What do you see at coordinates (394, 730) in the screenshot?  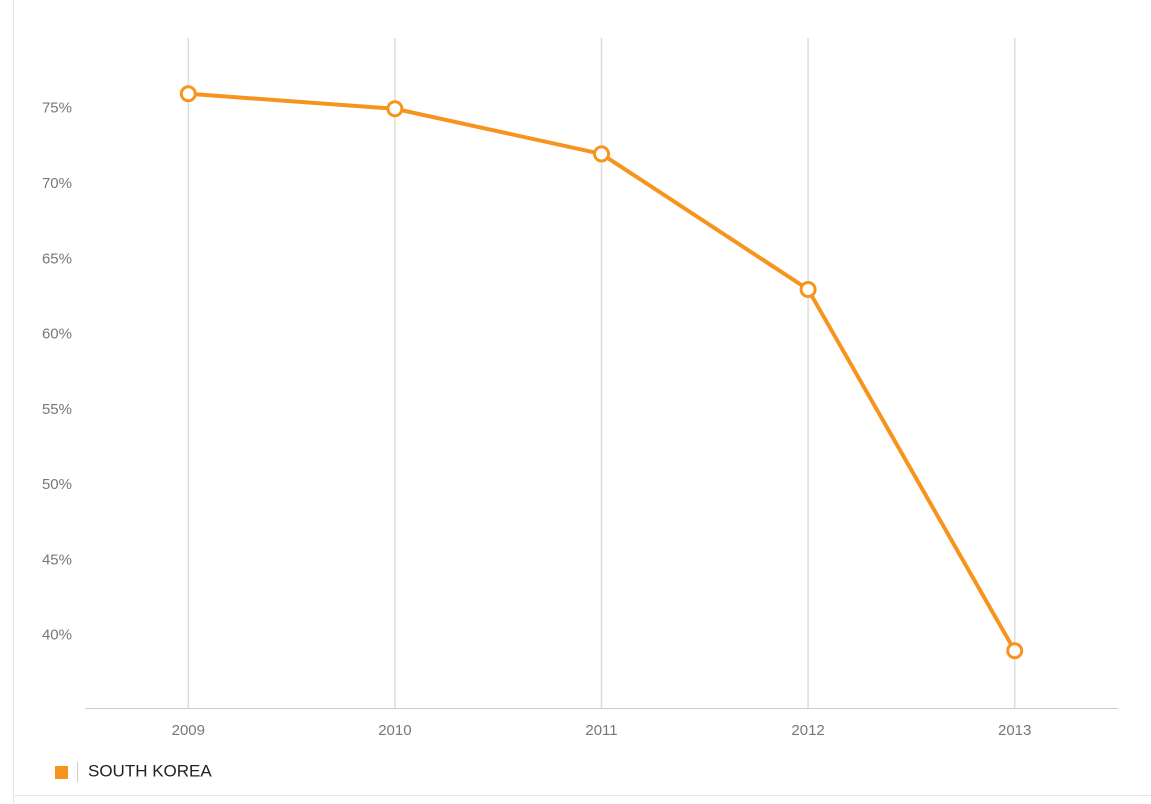 I see `x-tick-label: 2010` at bounding box center [394, 730].